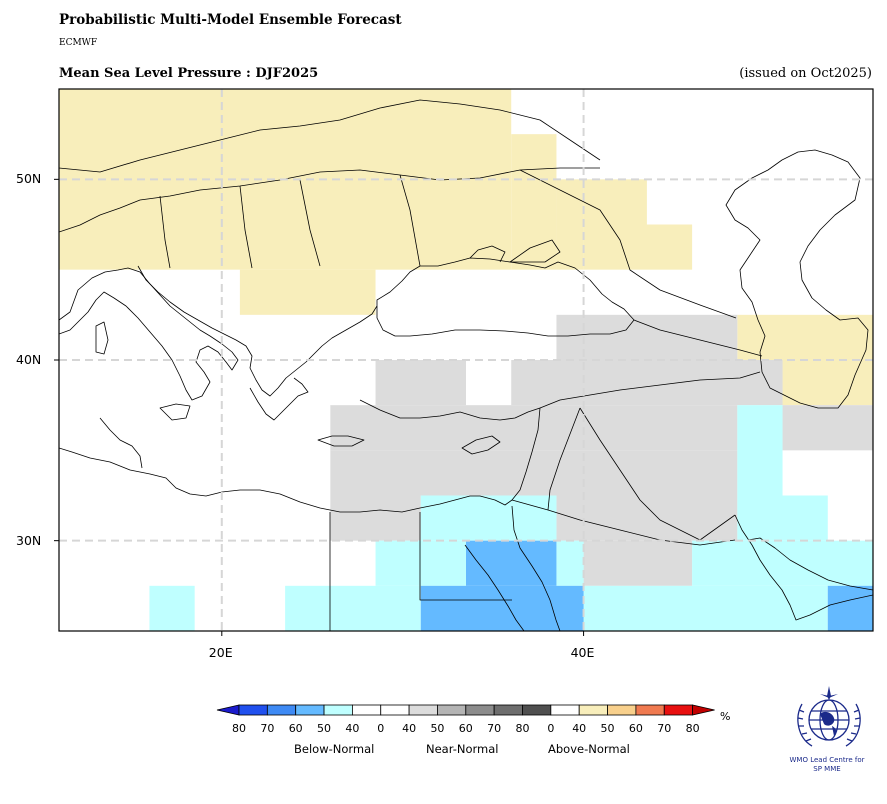 This screenshot has height=804, width=887. What do you see at coordinates (505, 297) in the screenshot?
I see `black-sea-coast` at bounding box center [505, 297].